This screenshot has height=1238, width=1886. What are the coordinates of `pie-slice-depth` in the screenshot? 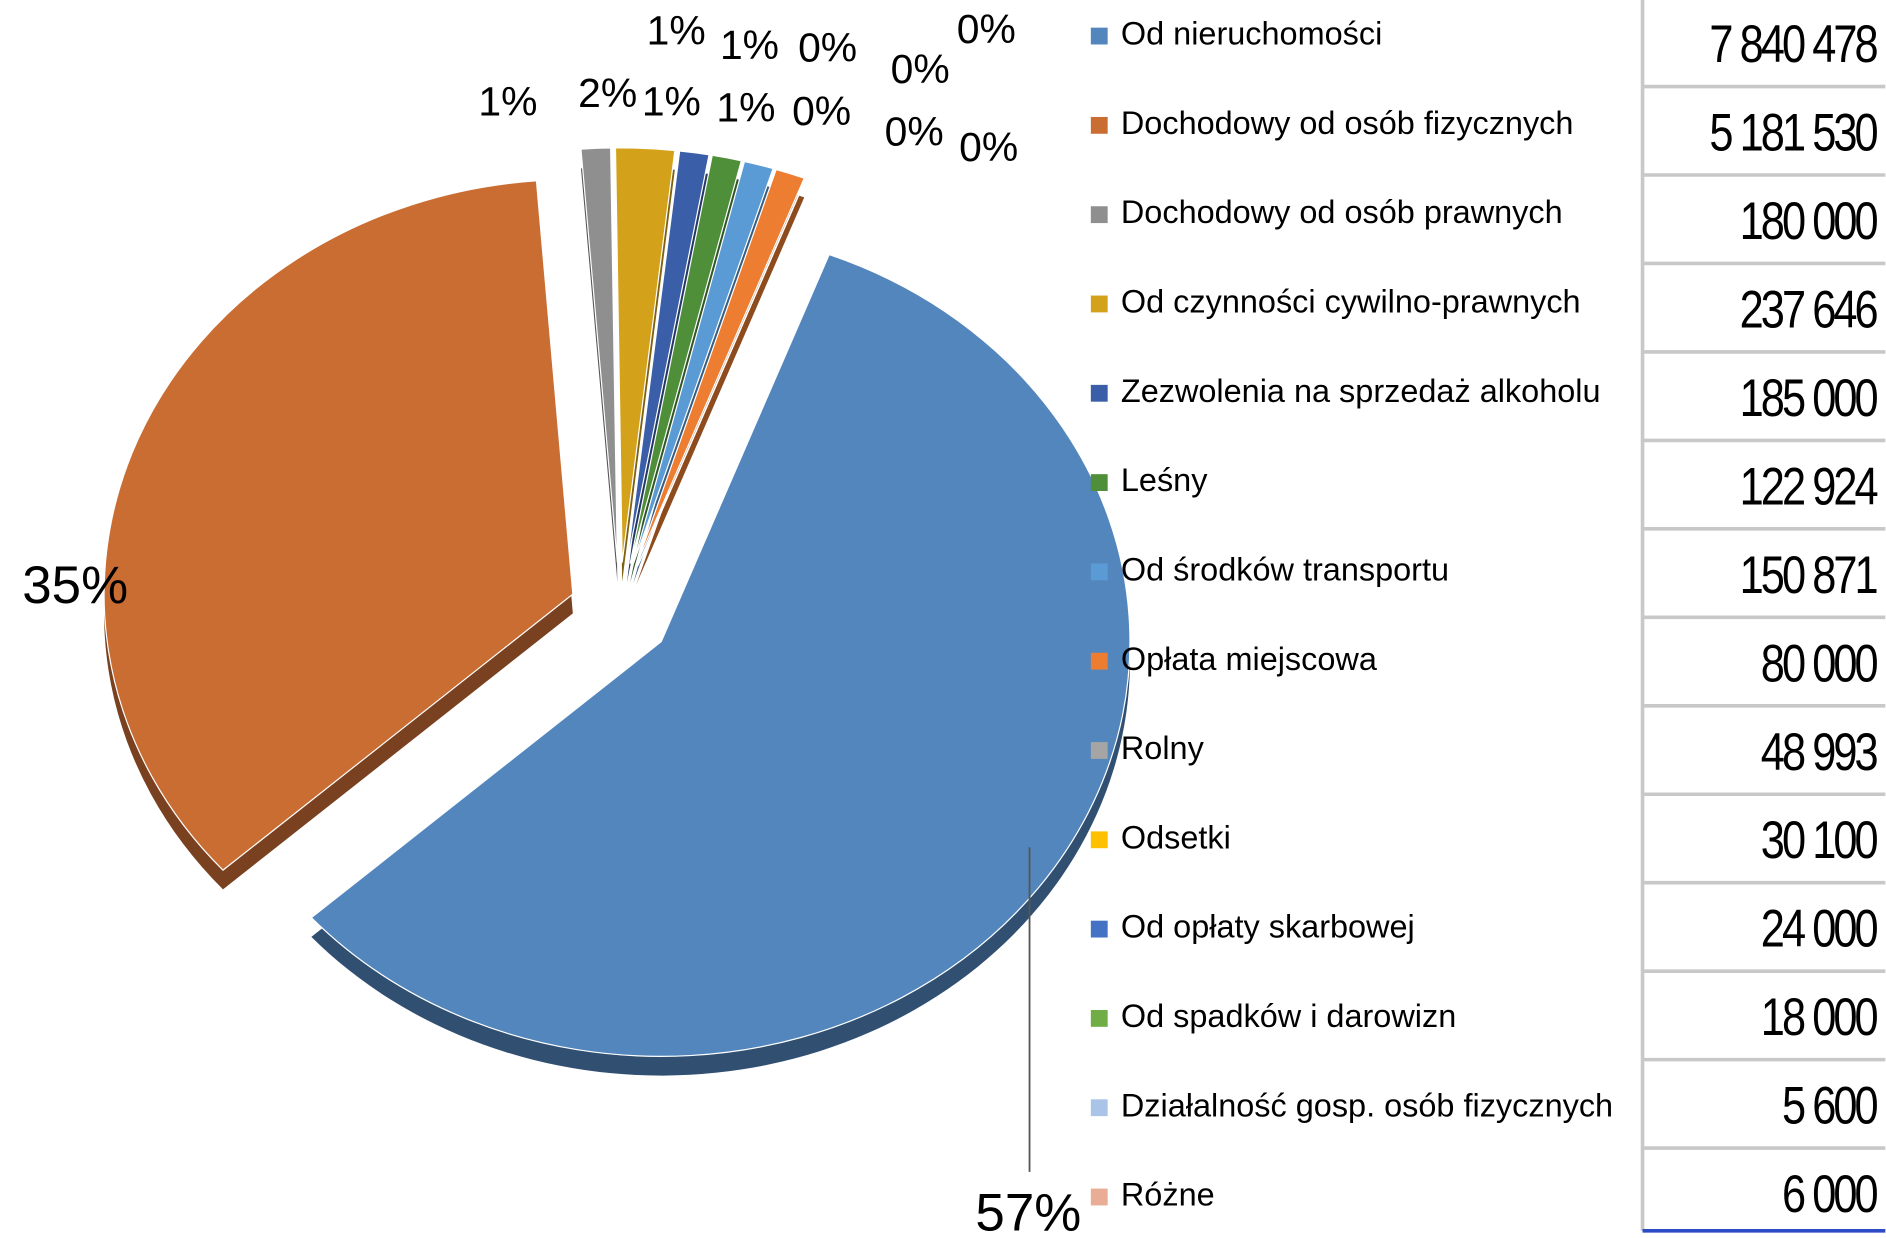 It's located at (720, 386).